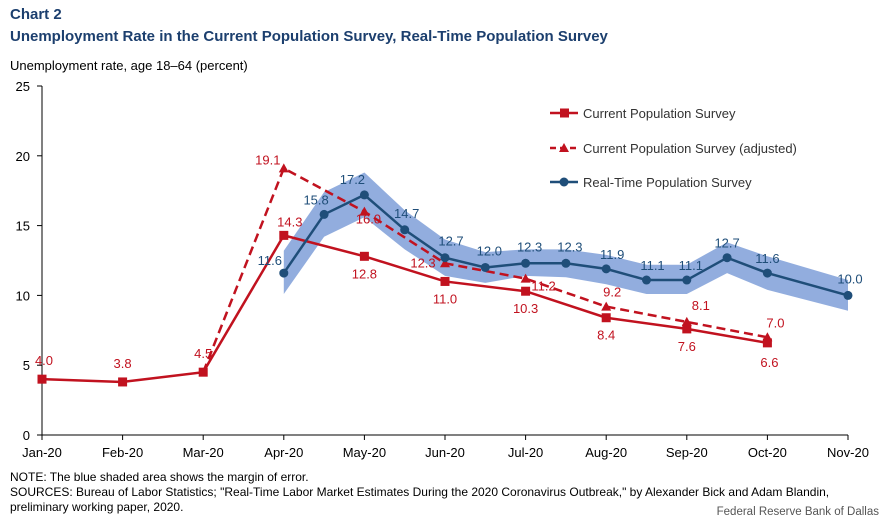  Describe the element at coordinates (445, 452) in the screenshot. I see `x-tick-label: Jun-20` at that location.